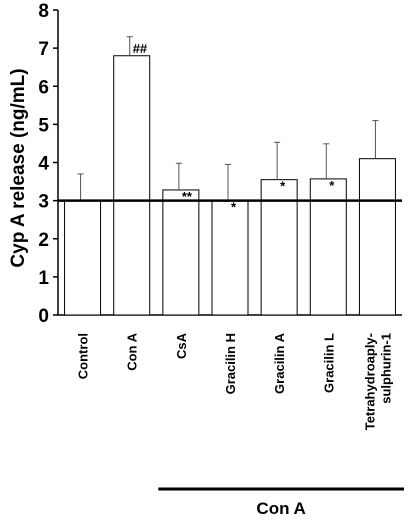 This screenshot has width=408, height=523. What do you see at coordinates (43, 11) in the screenshot?
I see `y-tick-label: 8` at bounding box center [43, 11].